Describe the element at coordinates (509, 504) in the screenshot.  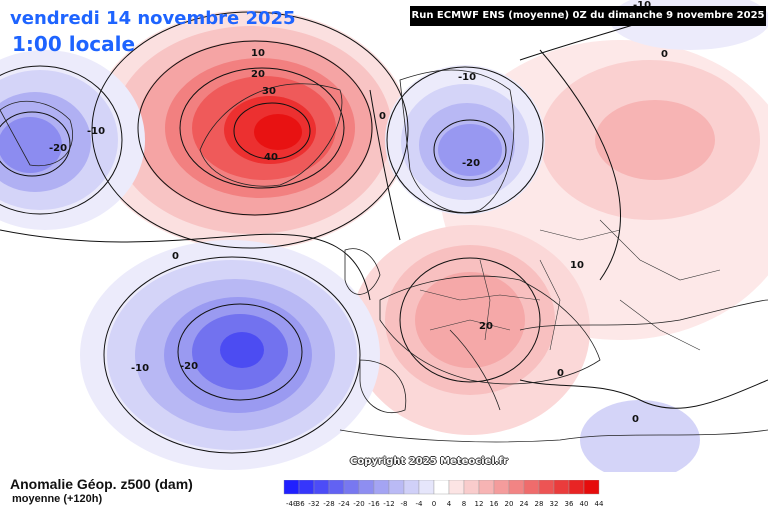
I see `color-tick: 20` at that location.